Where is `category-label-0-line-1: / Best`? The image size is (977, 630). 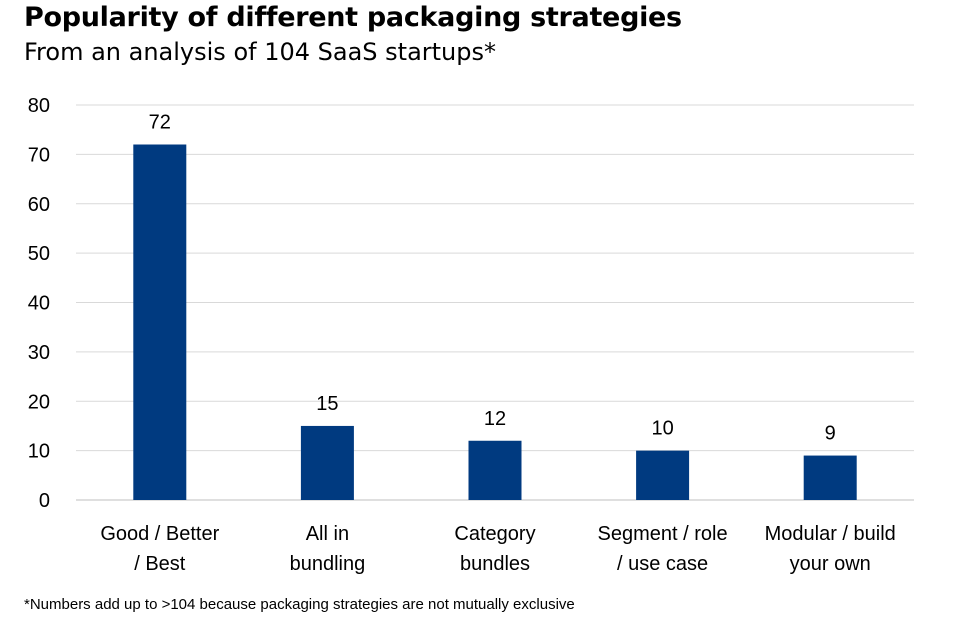
category-label-0-line-1: / Best is located at coordinates (160, 564).